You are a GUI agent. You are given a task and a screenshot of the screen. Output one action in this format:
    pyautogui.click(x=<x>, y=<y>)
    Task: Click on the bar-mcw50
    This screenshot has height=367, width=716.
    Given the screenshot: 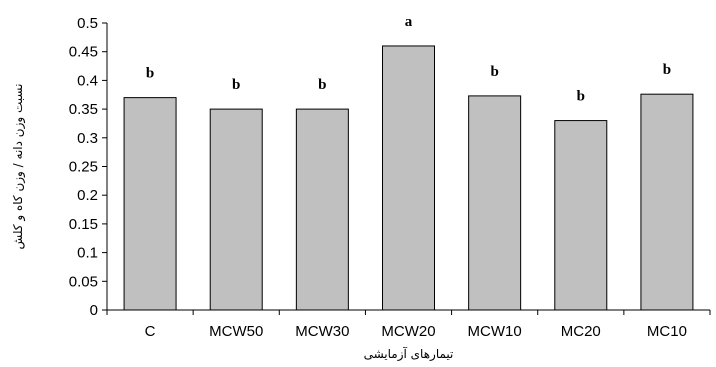 What is the action you would take?
    pyautogui.click(x=236, y=209)
    